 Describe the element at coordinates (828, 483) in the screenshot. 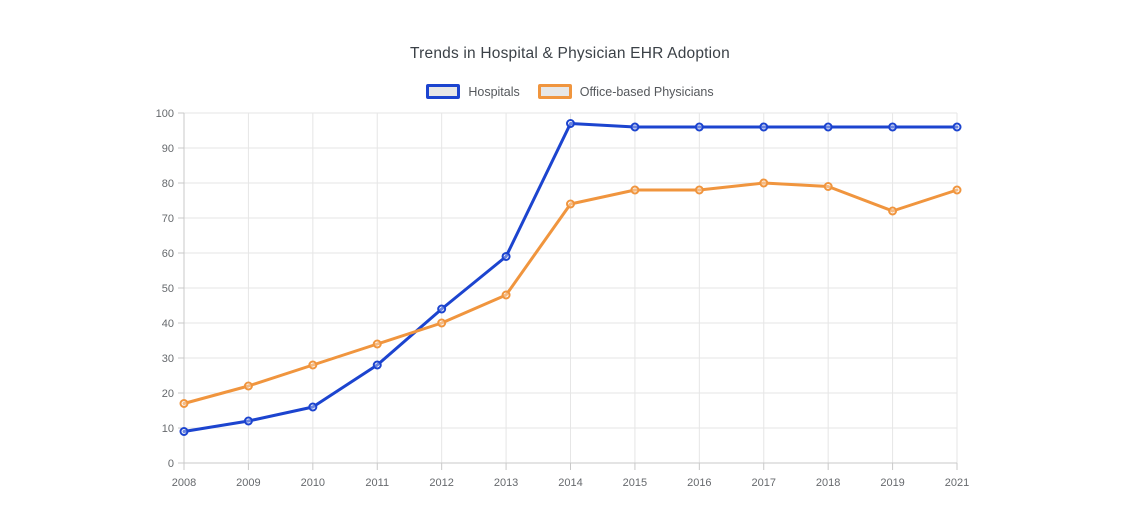

I see `x-tick-label: 2018` at that location.